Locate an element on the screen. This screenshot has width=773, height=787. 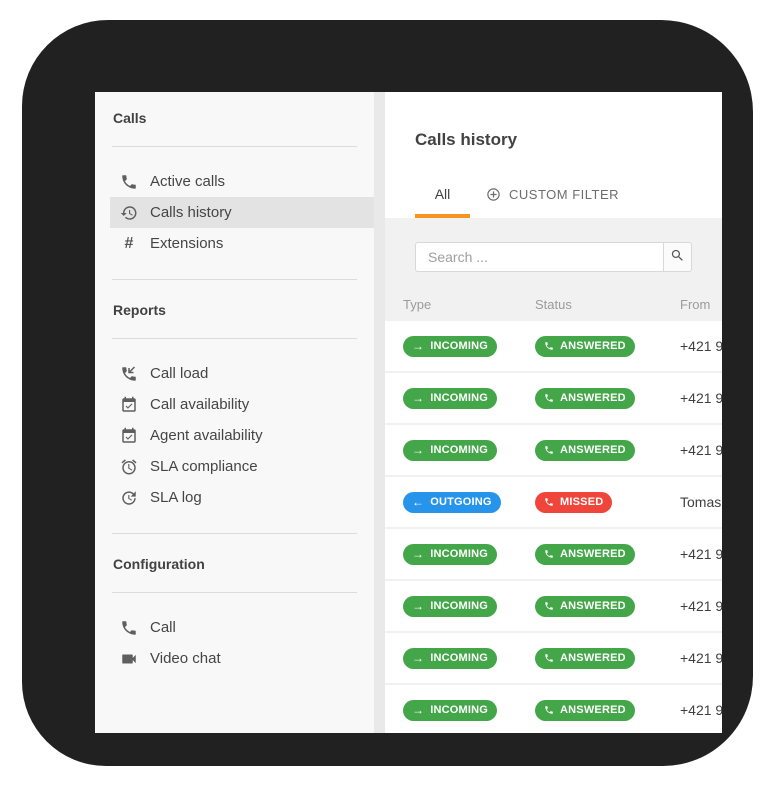
sidebar-item-sla-log: SLA log is located at coordinates (242, 497).